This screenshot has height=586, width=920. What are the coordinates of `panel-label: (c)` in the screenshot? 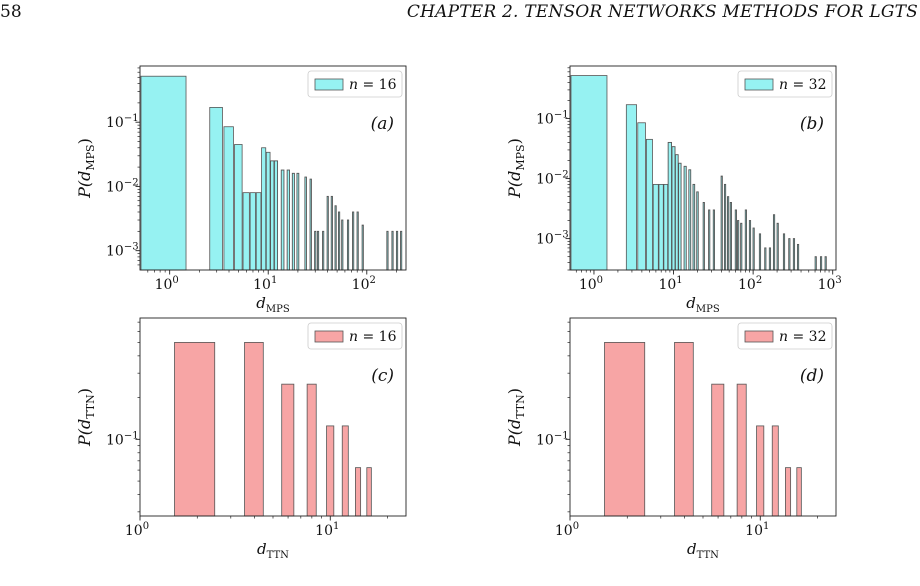 It's located at (382, 376).